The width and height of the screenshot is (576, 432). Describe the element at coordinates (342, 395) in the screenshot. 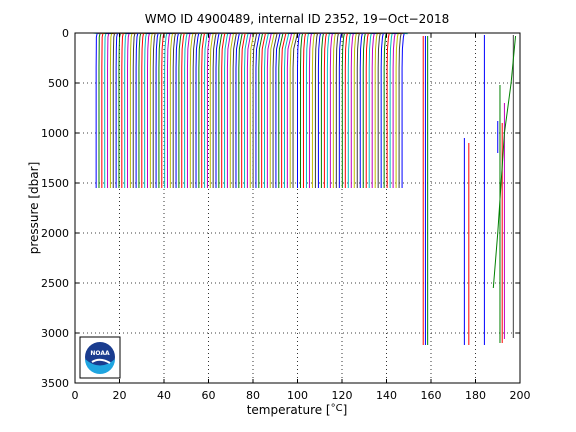

I see `x-tick-label: 120` at that location.